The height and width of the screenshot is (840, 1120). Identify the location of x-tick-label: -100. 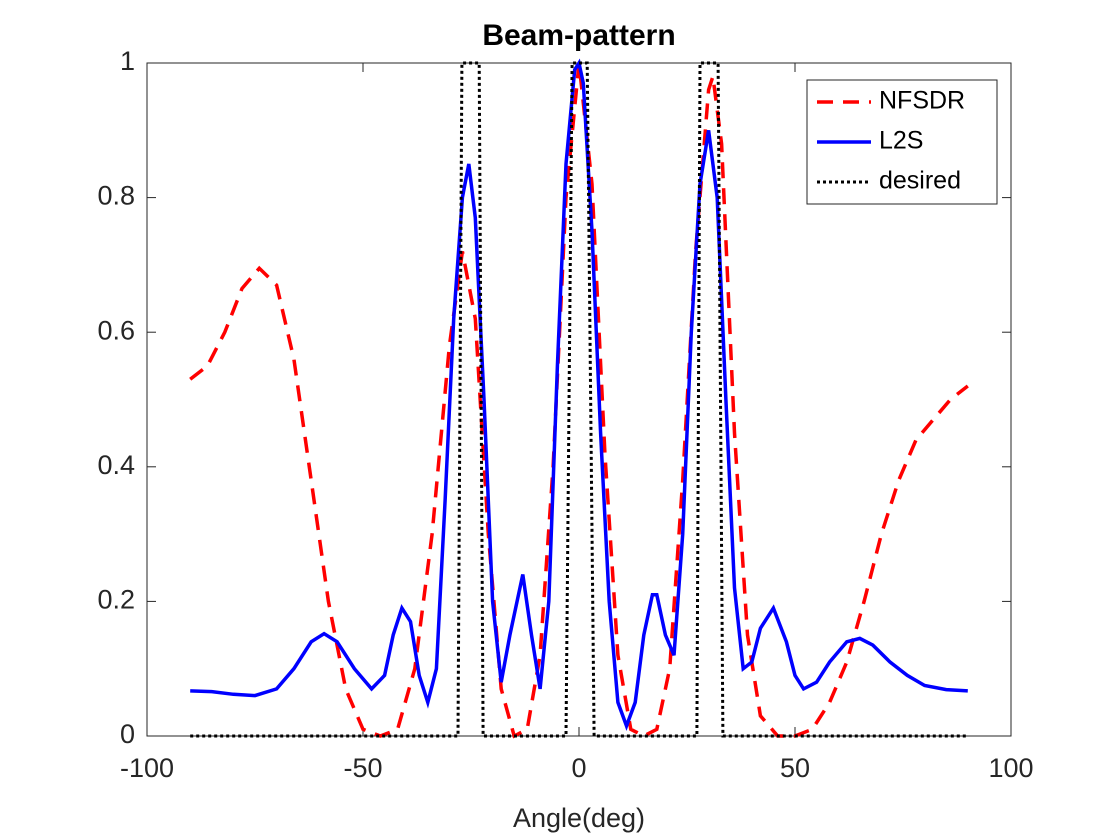
(147, 768).